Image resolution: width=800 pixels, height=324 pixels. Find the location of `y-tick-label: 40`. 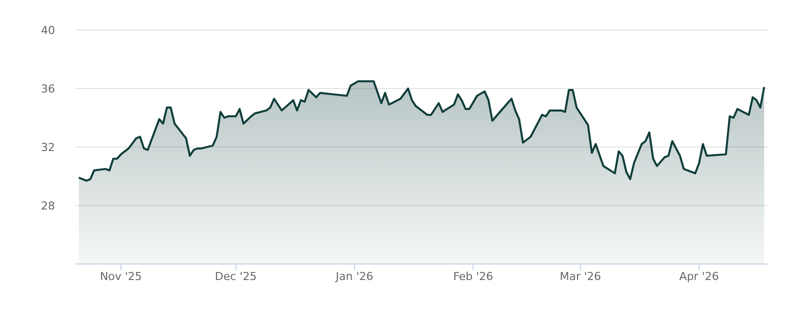

y-tick-label: 40 is located at coordinates (48, 30).